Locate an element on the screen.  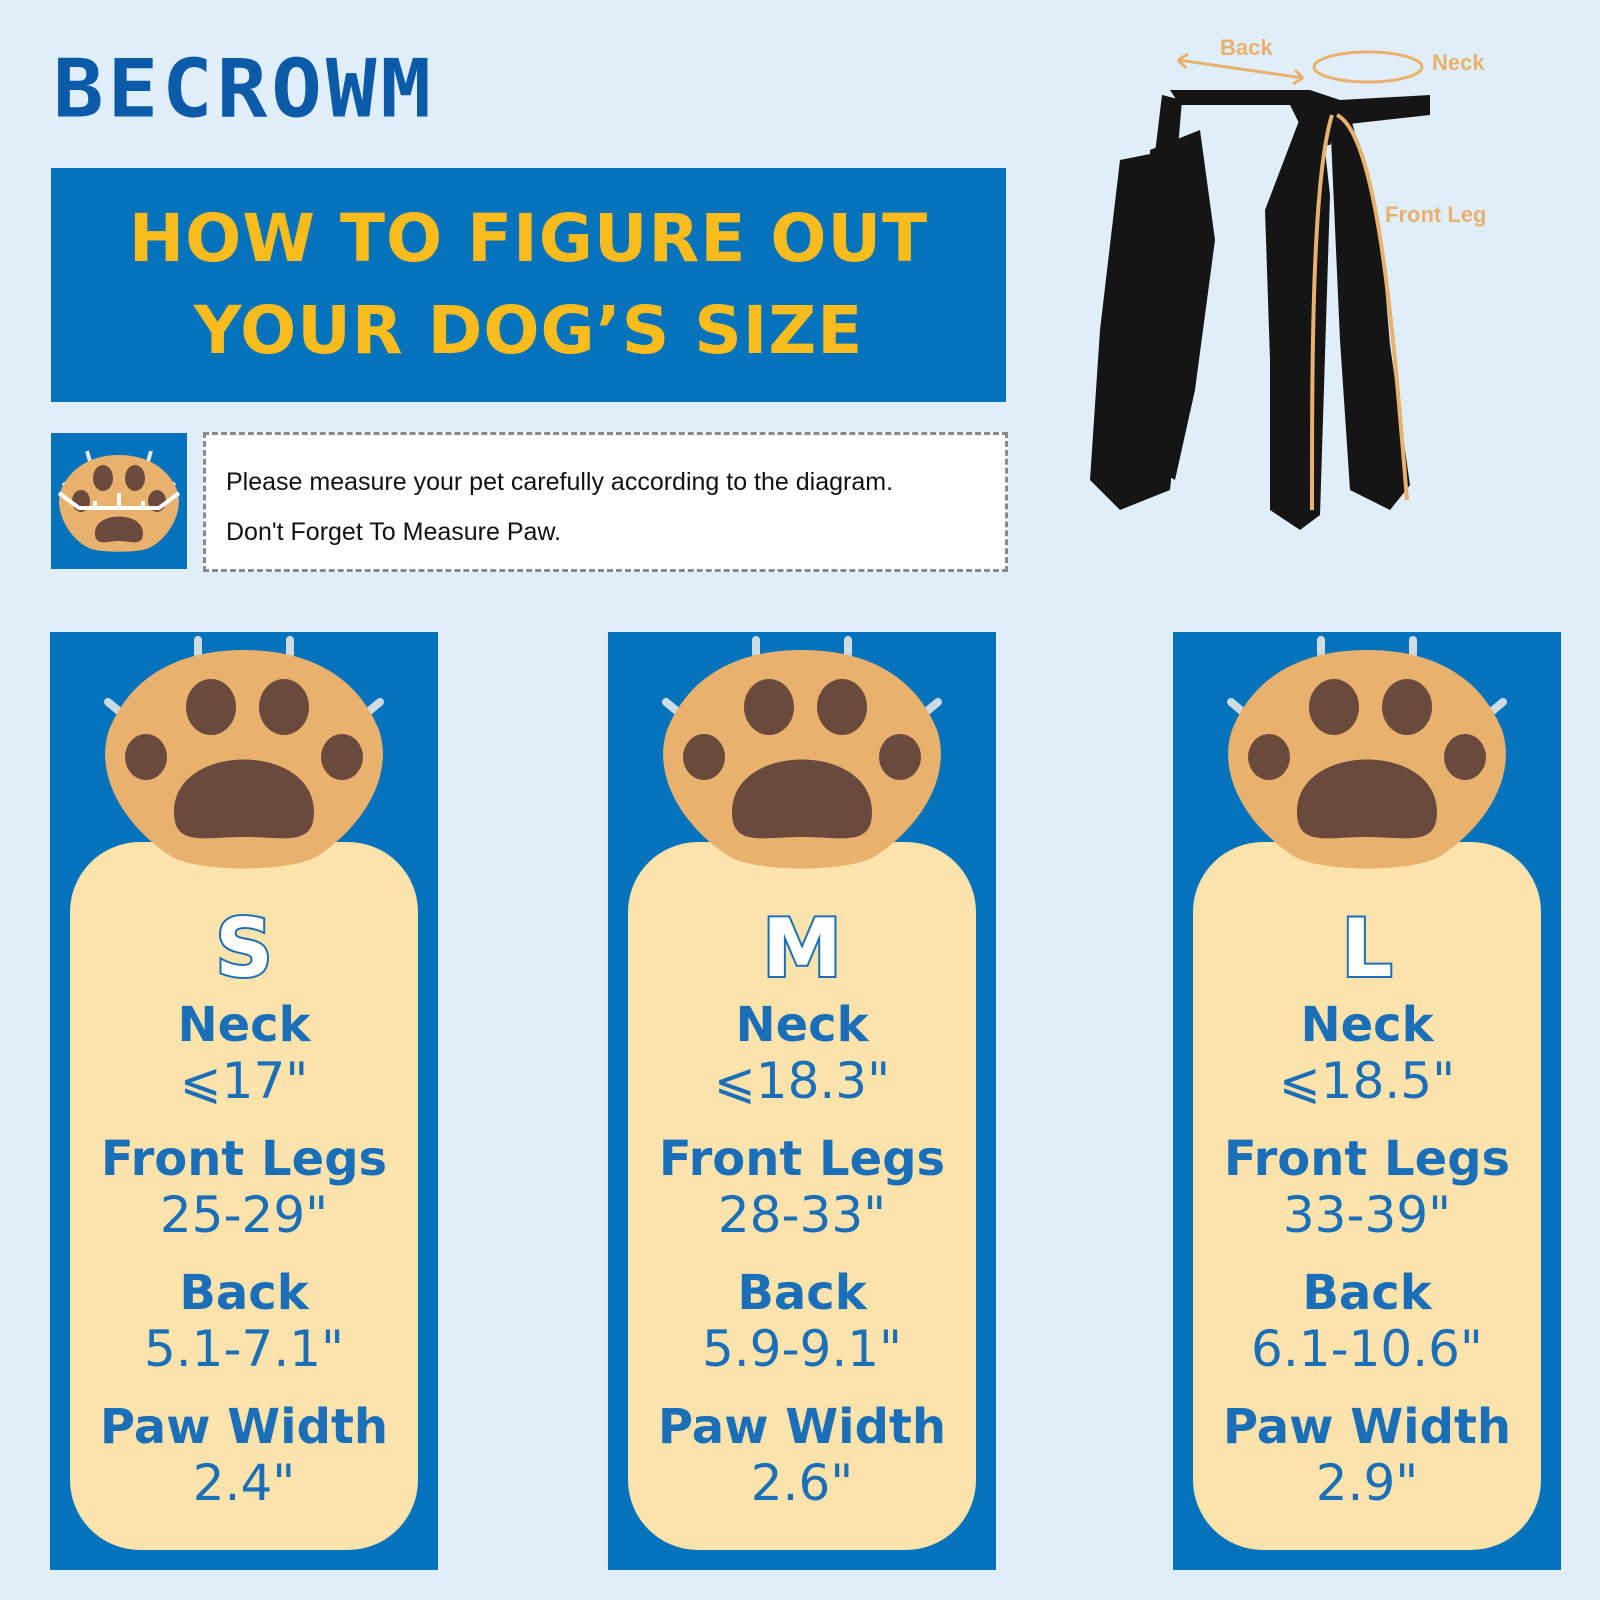
diagram-label-neck: Neck is located at coordinates (1458, 62).